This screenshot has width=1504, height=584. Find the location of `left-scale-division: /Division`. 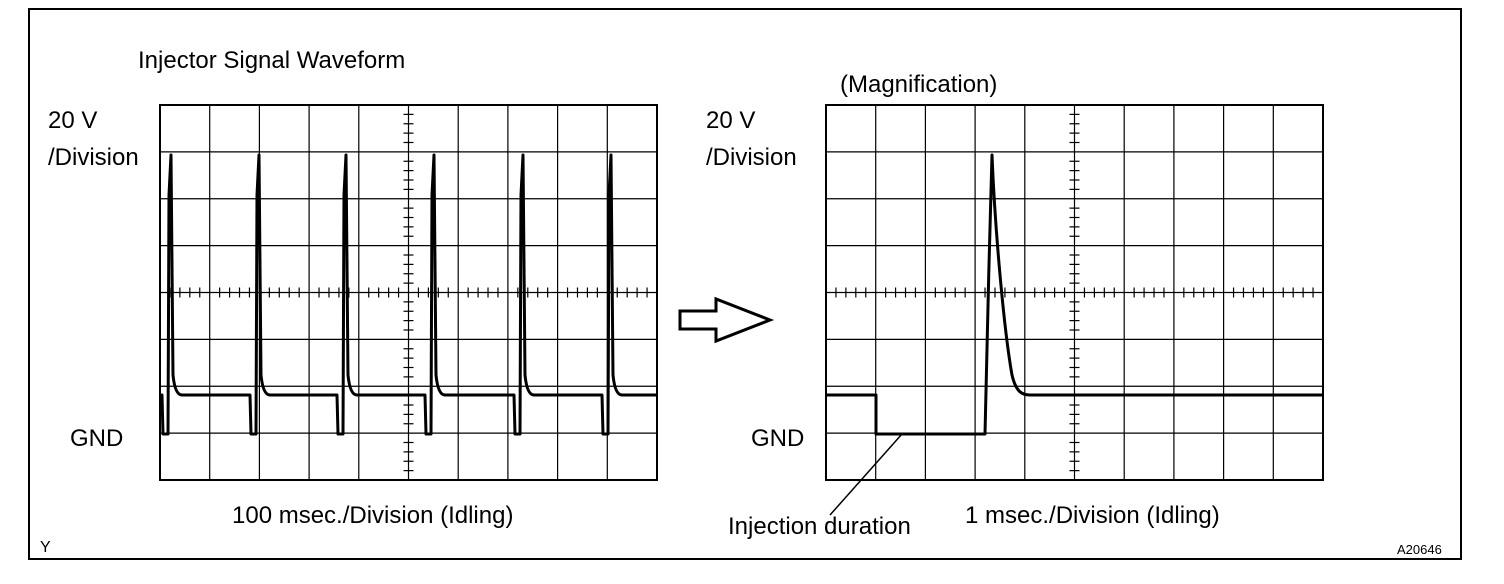

left-scale-division: /Division is located at coordinates (93, 157).